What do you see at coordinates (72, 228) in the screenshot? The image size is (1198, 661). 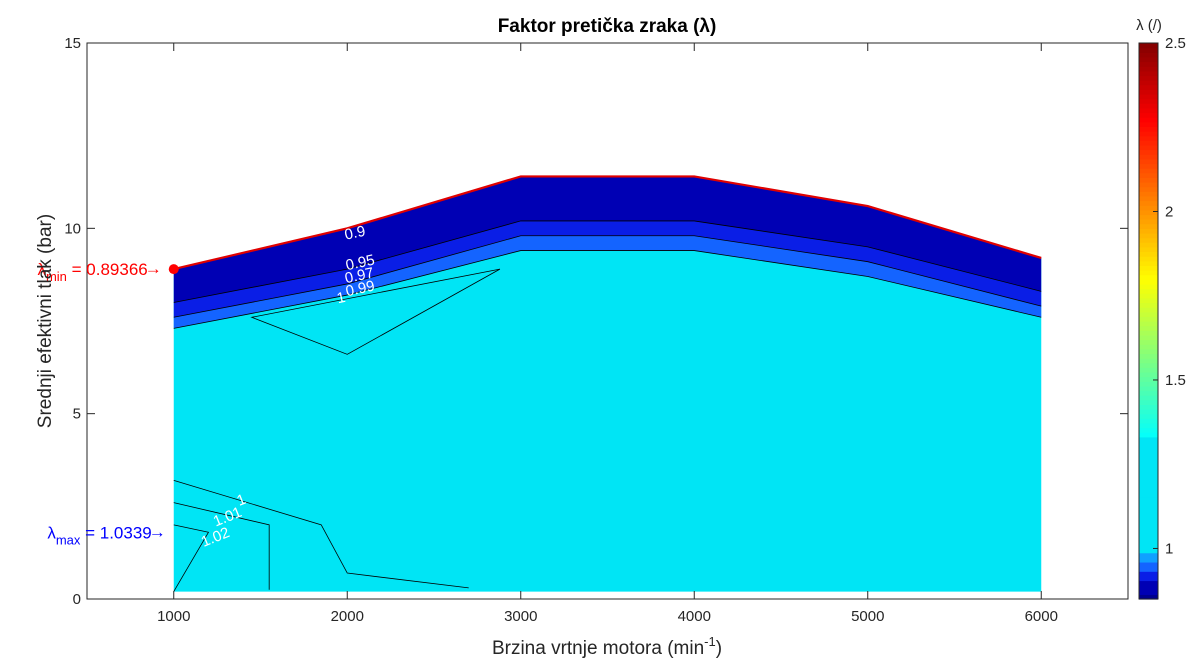 I see `y-tick-label: 10` at bounding box center [72, 228].